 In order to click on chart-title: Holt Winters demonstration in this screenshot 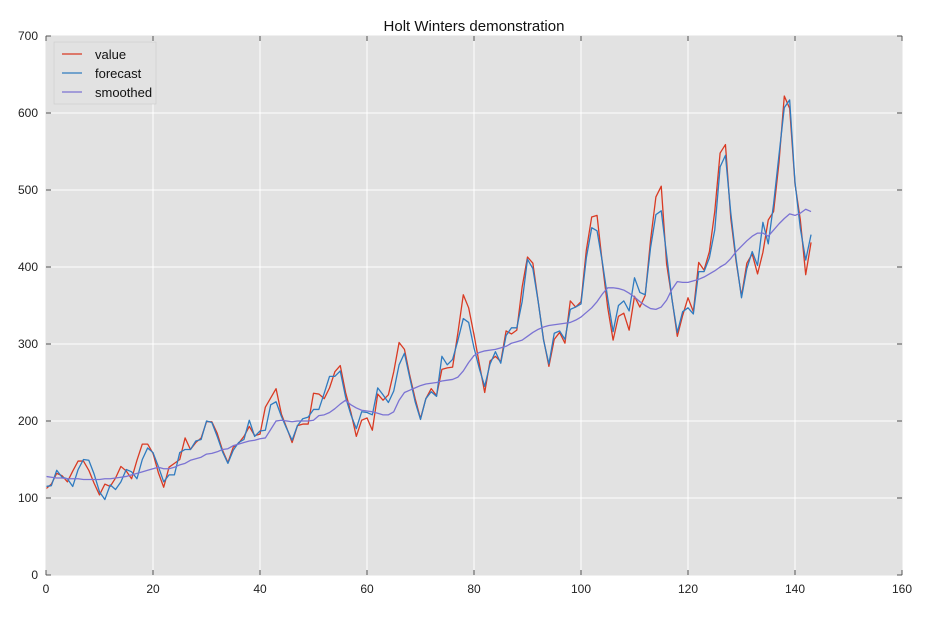, I will do `click(474, 26)`.